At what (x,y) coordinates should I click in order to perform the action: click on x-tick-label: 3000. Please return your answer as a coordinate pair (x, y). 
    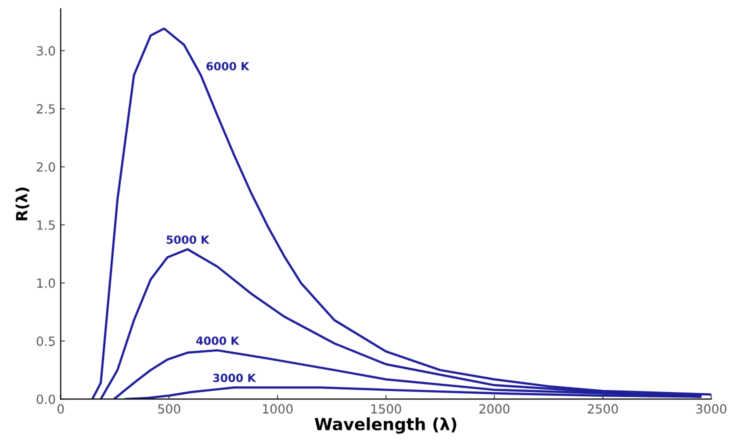
    Looking at the image, I should click on (711, 409).